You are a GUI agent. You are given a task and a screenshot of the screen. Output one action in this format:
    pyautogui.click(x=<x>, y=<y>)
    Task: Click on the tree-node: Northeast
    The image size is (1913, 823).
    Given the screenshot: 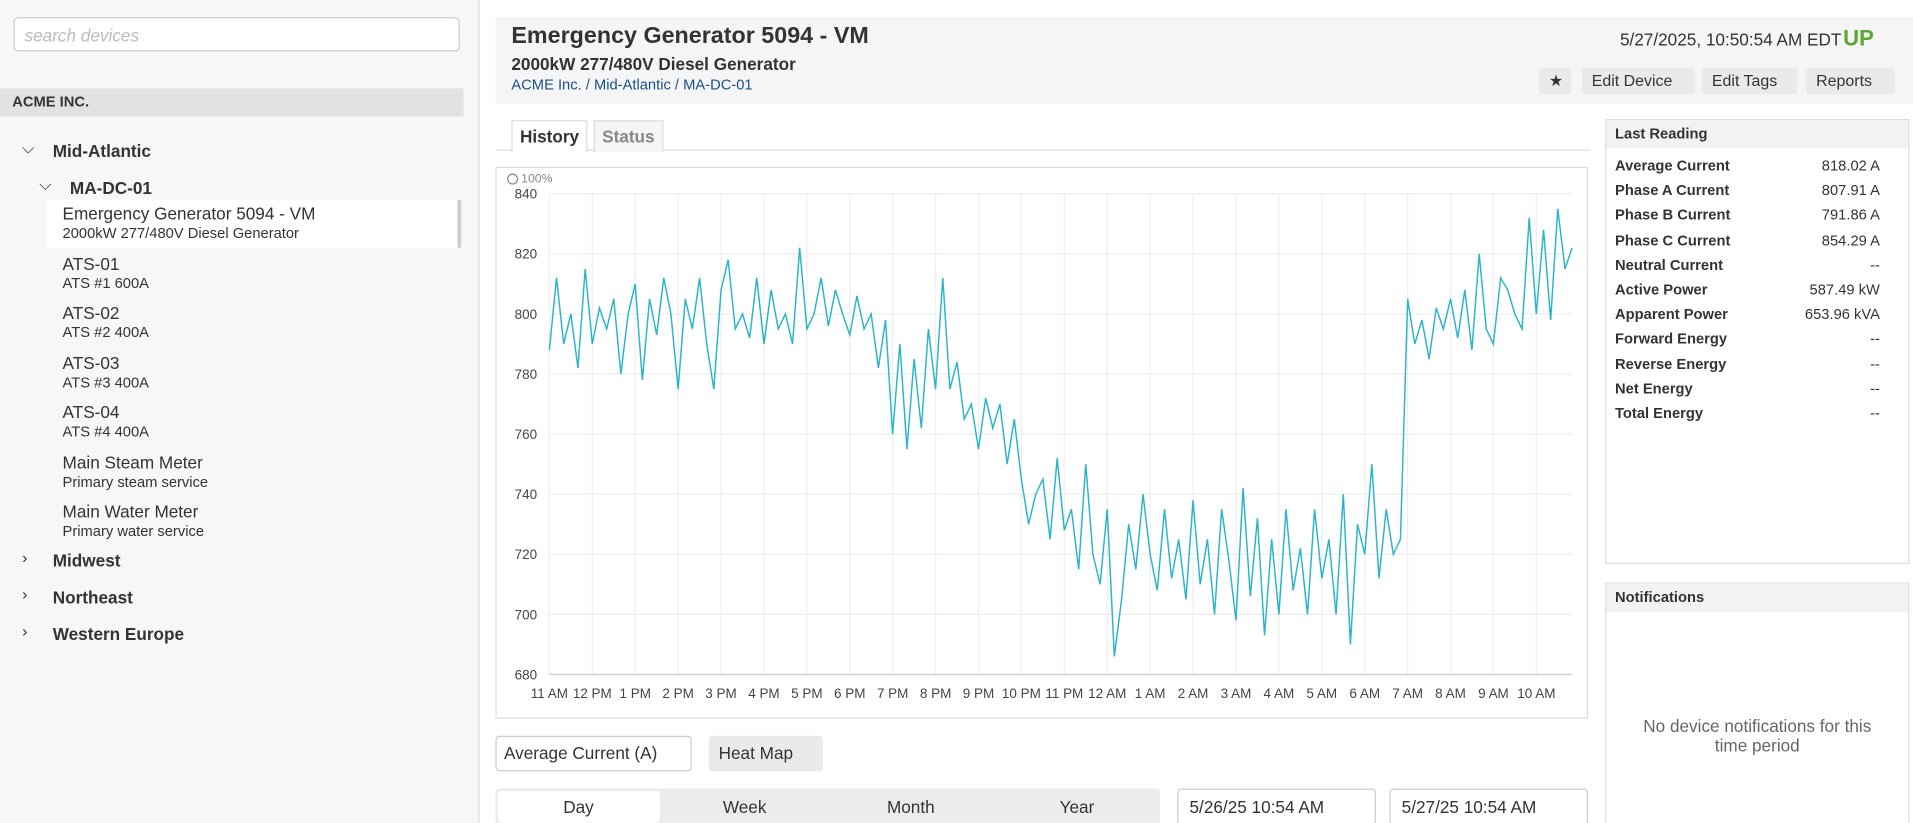 What is the action you would take?
    pyautogui.click(x=92, y=596)
    